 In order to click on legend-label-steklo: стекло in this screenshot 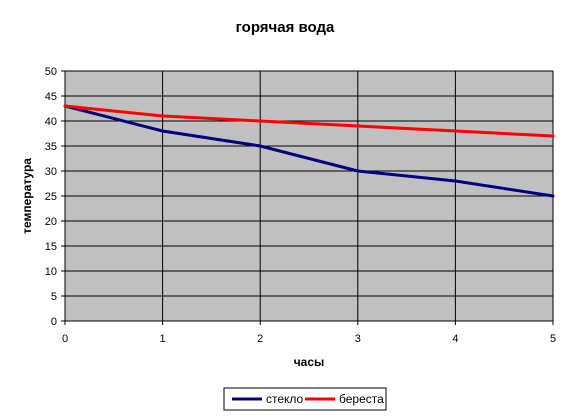, I will do `click(285, 399)`.